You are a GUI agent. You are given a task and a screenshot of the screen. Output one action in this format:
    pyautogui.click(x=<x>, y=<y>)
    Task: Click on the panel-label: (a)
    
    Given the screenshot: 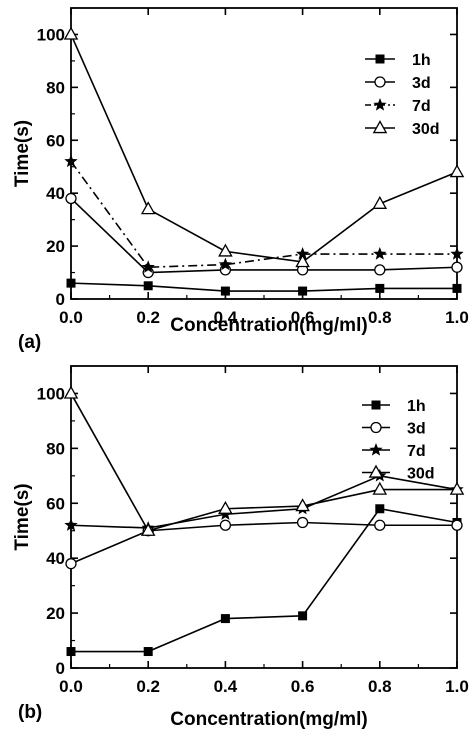 What is the action you would take?
    pyautogui.click(x=29, y=342)
    